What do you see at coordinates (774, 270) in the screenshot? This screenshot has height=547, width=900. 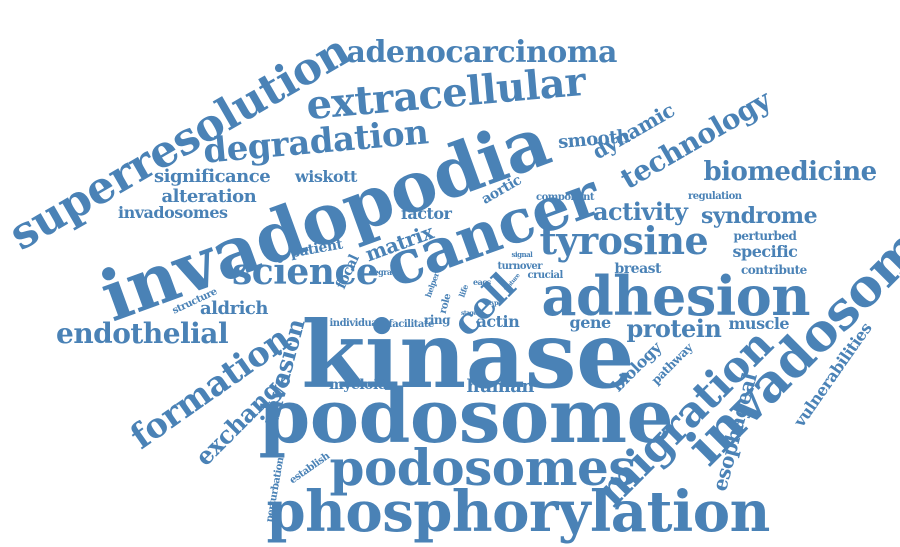 I see `word-contribute: contribute` at bounding box center [774, 270].